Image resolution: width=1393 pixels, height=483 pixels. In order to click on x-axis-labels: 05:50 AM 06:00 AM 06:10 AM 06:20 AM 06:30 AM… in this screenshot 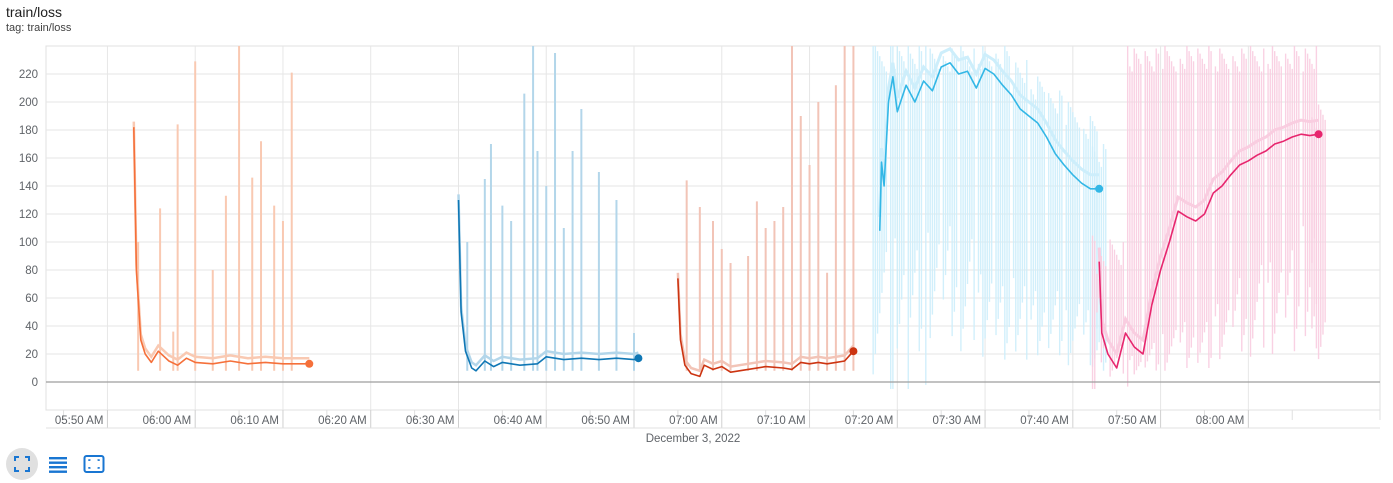, I will do `click(650, 421)`.